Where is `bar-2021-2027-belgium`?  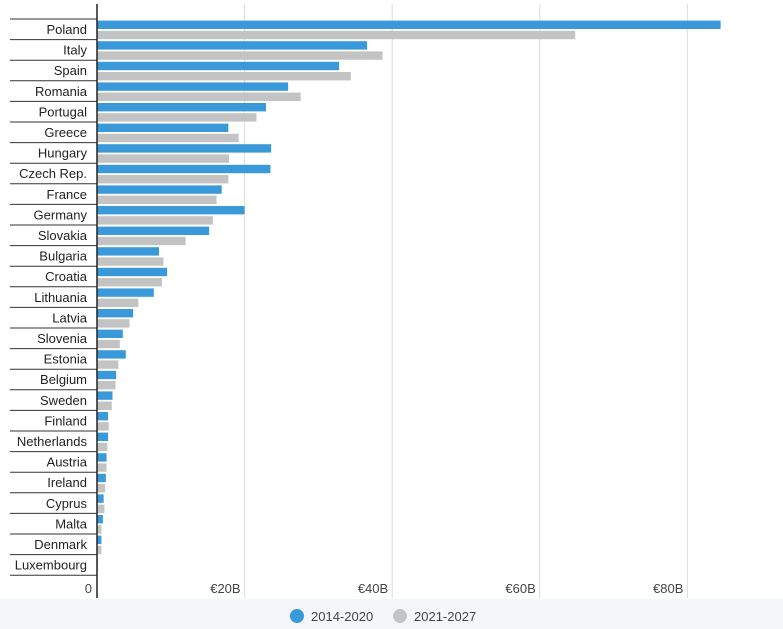
bar-2021-2027-belgium is located at coordinates (106, 385).